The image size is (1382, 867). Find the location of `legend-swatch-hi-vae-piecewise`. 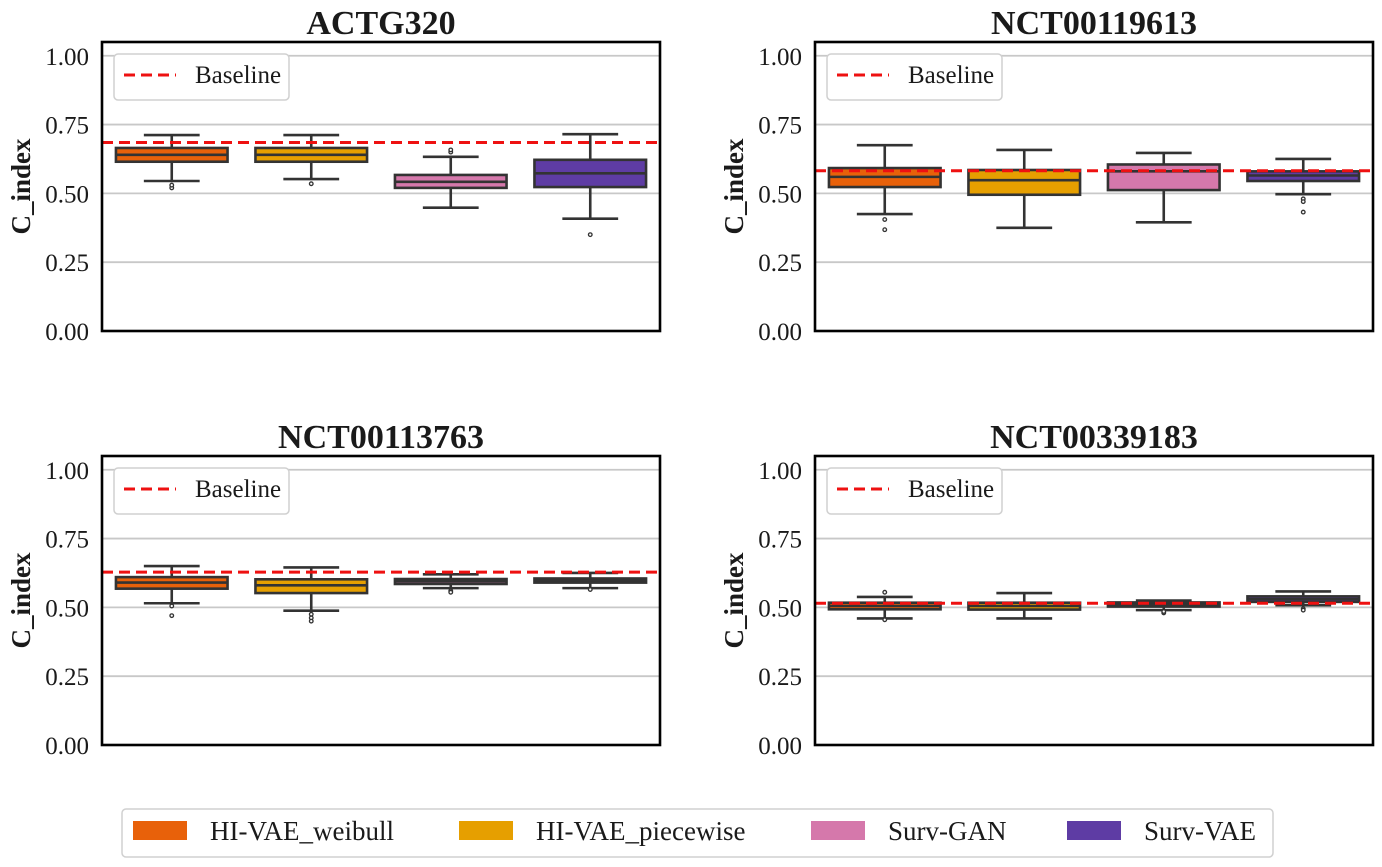

legend-swatch-hi-vae-piecewise is located at coordinates (486, 830).